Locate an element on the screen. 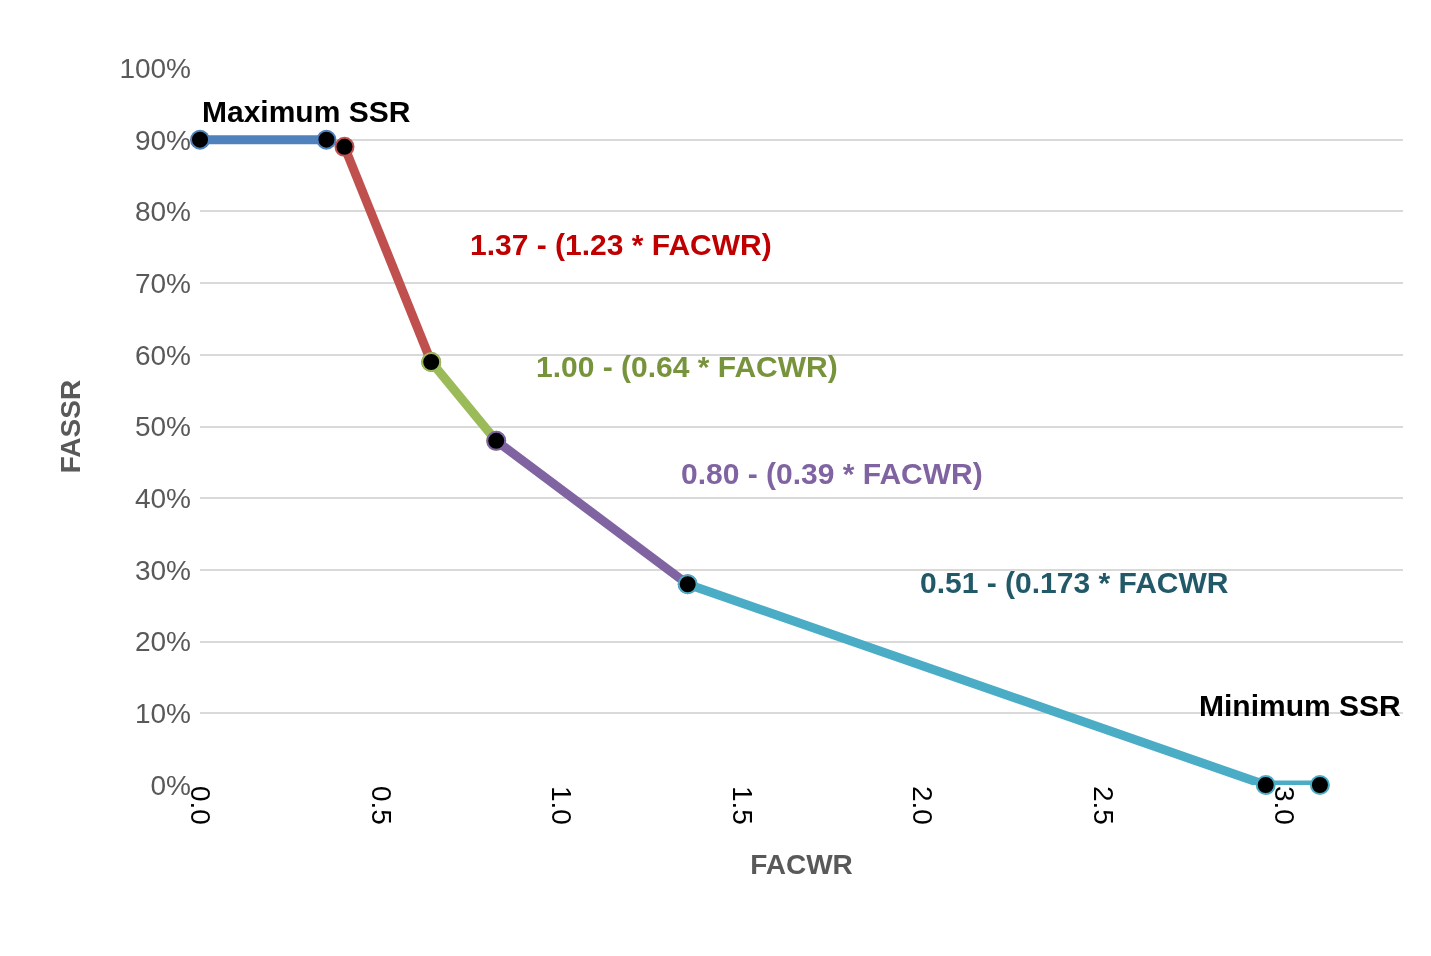 The image size is (1431, 956). y-tick-label: 60% is located at coordinates (162, 355).